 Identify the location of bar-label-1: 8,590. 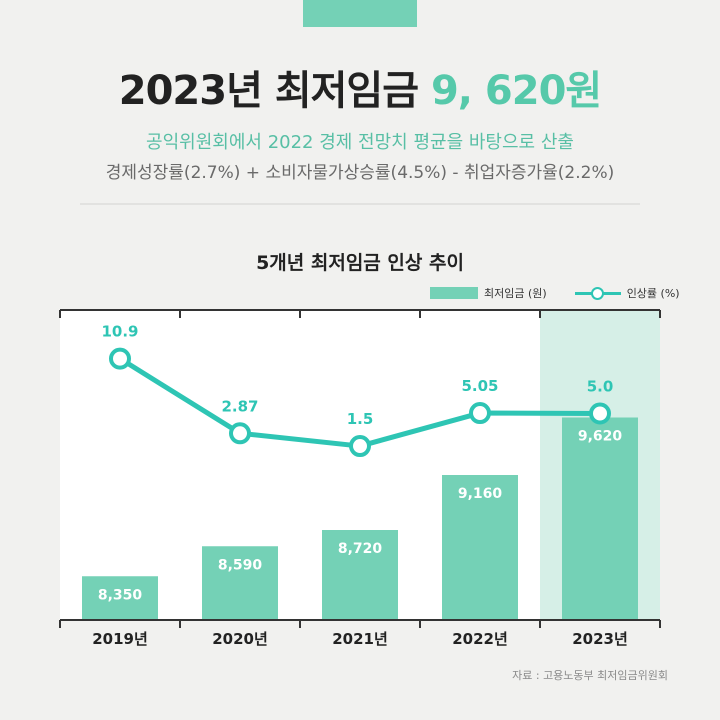
(240, 565).